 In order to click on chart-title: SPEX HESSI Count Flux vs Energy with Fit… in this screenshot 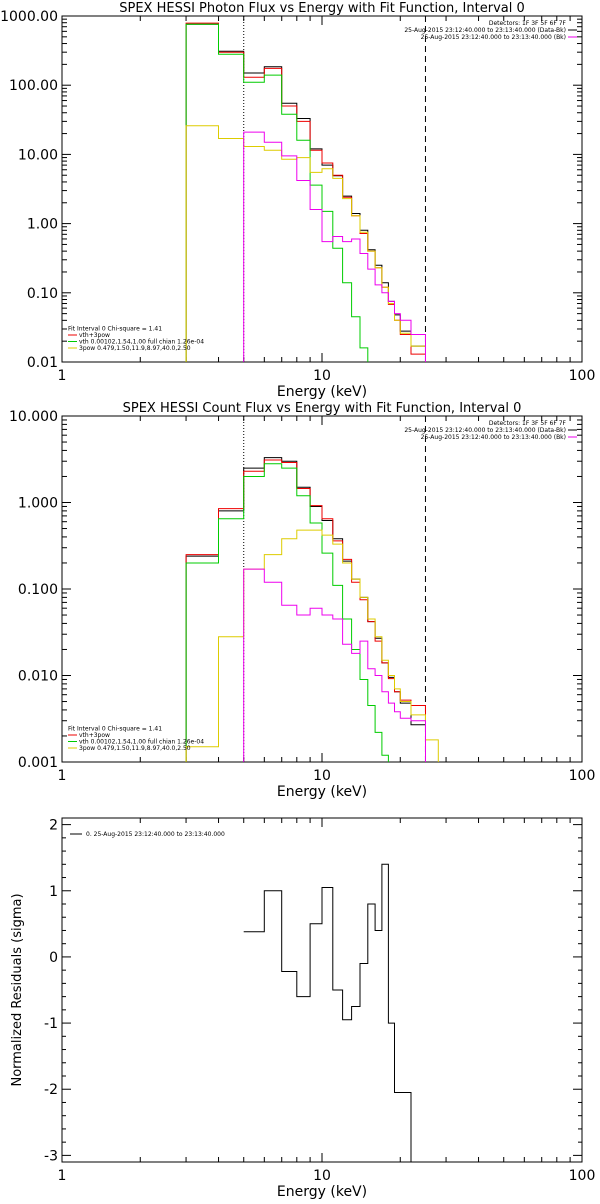, I will do `click(322, 408)`.